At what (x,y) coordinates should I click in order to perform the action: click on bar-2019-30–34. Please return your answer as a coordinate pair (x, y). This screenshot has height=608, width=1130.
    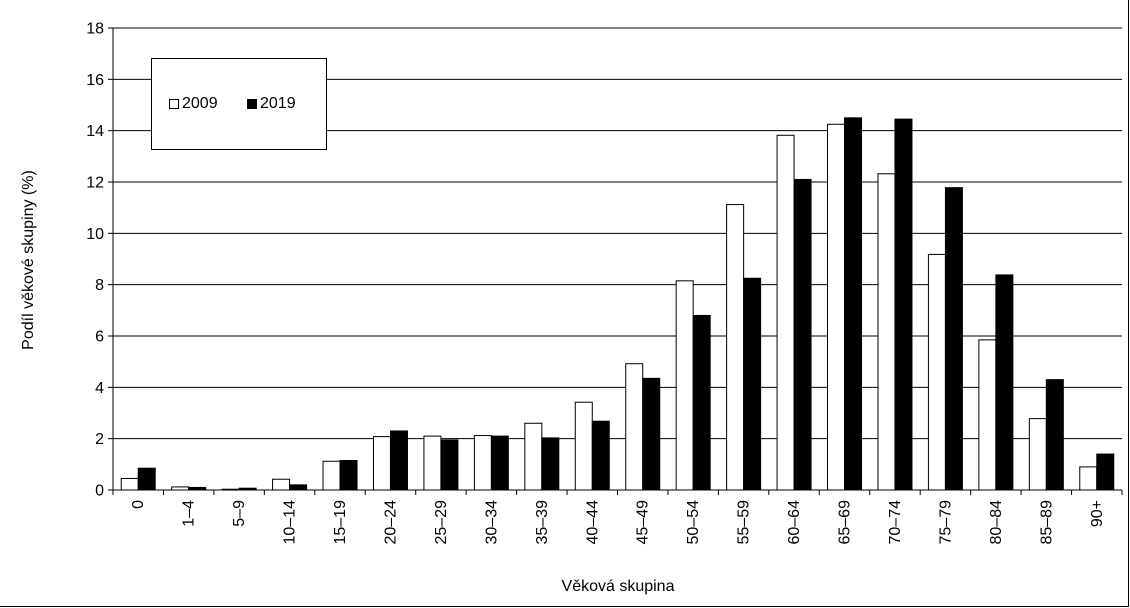
    Looking at the image, I should click on (499, 463).